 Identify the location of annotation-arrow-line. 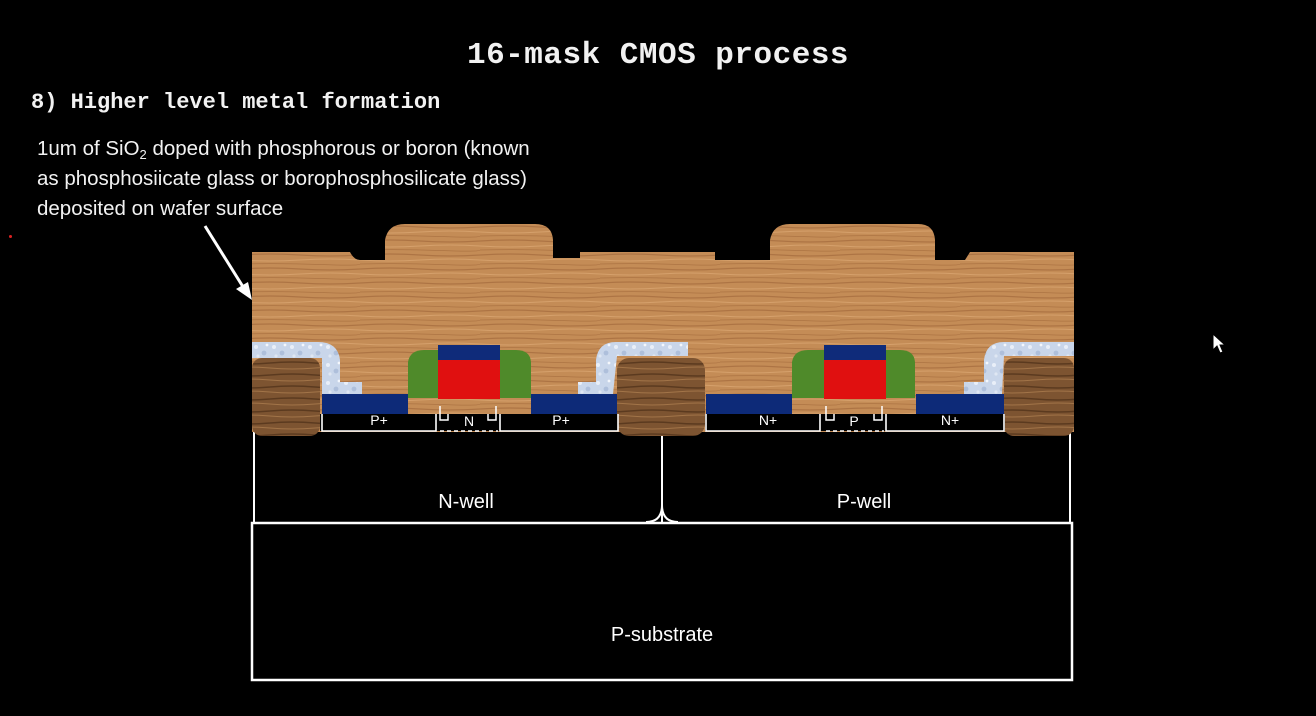
(225, 258).